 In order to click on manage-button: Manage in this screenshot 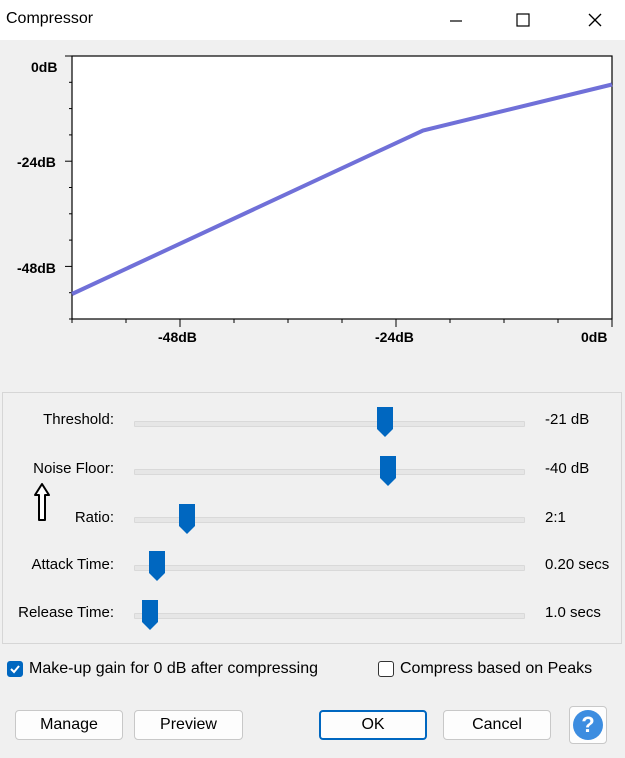, I will do `click(69, 725)`.